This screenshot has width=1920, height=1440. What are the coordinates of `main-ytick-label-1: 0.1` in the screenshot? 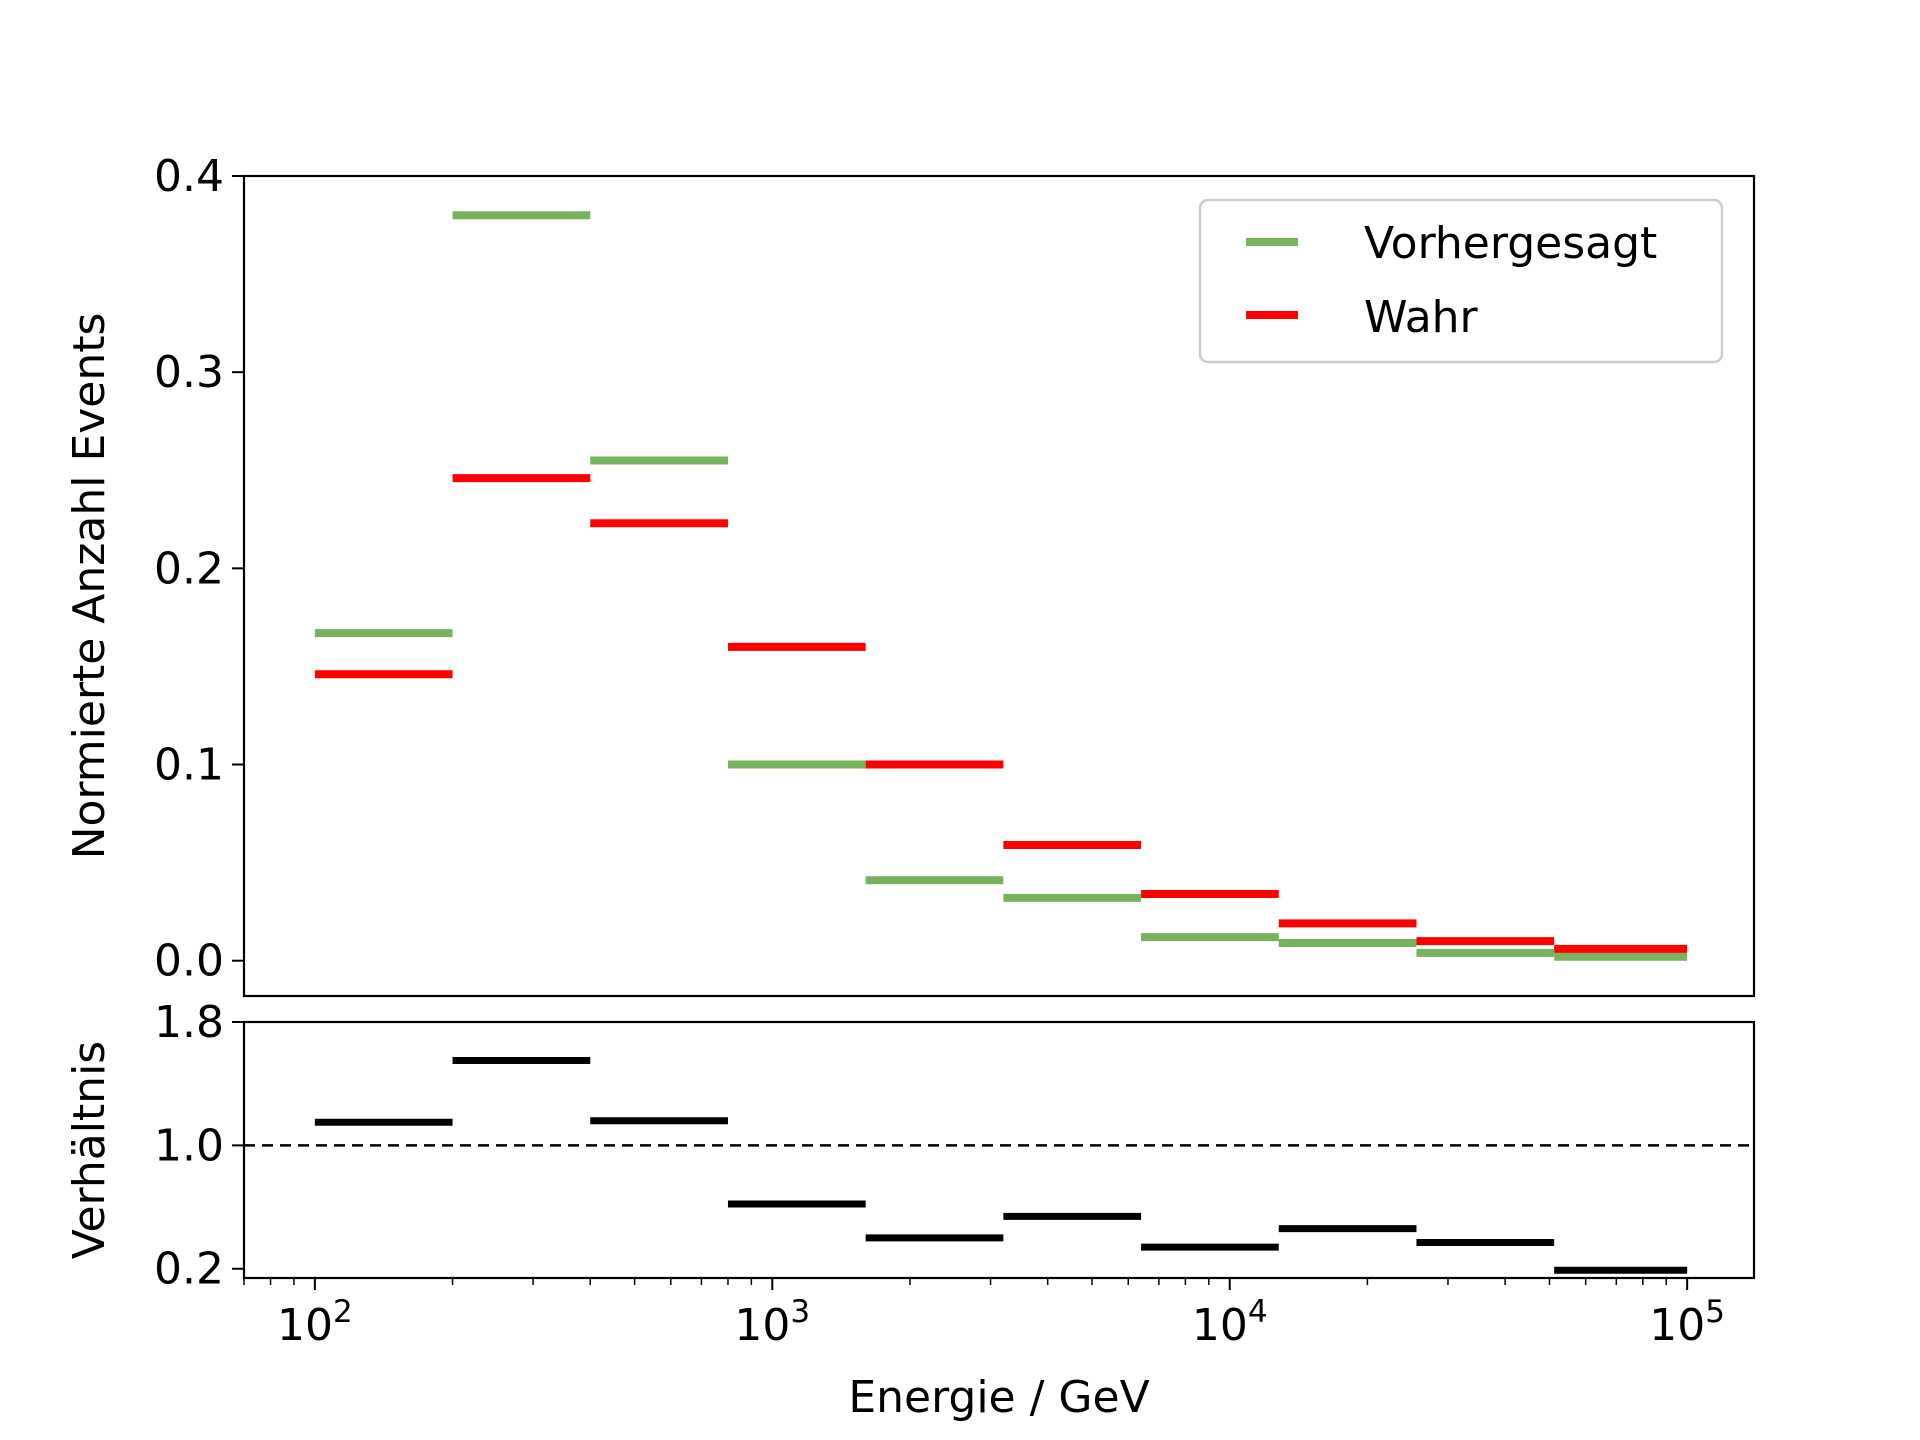 It's located at (189, 765).